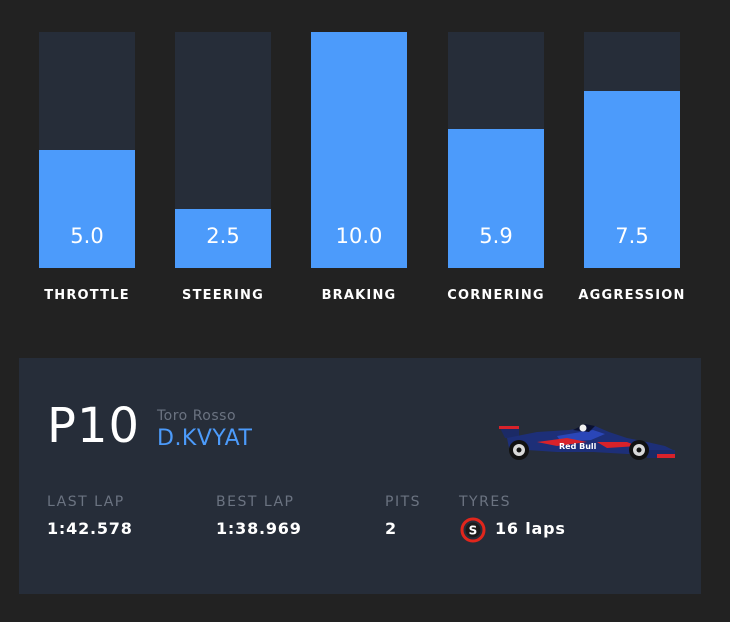 The width and height of the screenshot is (730, 622). Describe the element at coordinates (530, 528) in the screenshot. I see `tyre-laps: 16 laps` at that location.